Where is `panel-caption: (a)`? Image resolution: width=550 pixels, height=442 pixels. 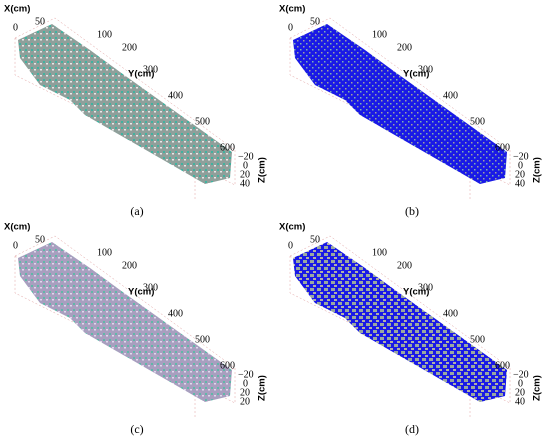 panel-caption: (a) is located at coordinates (136, 211).